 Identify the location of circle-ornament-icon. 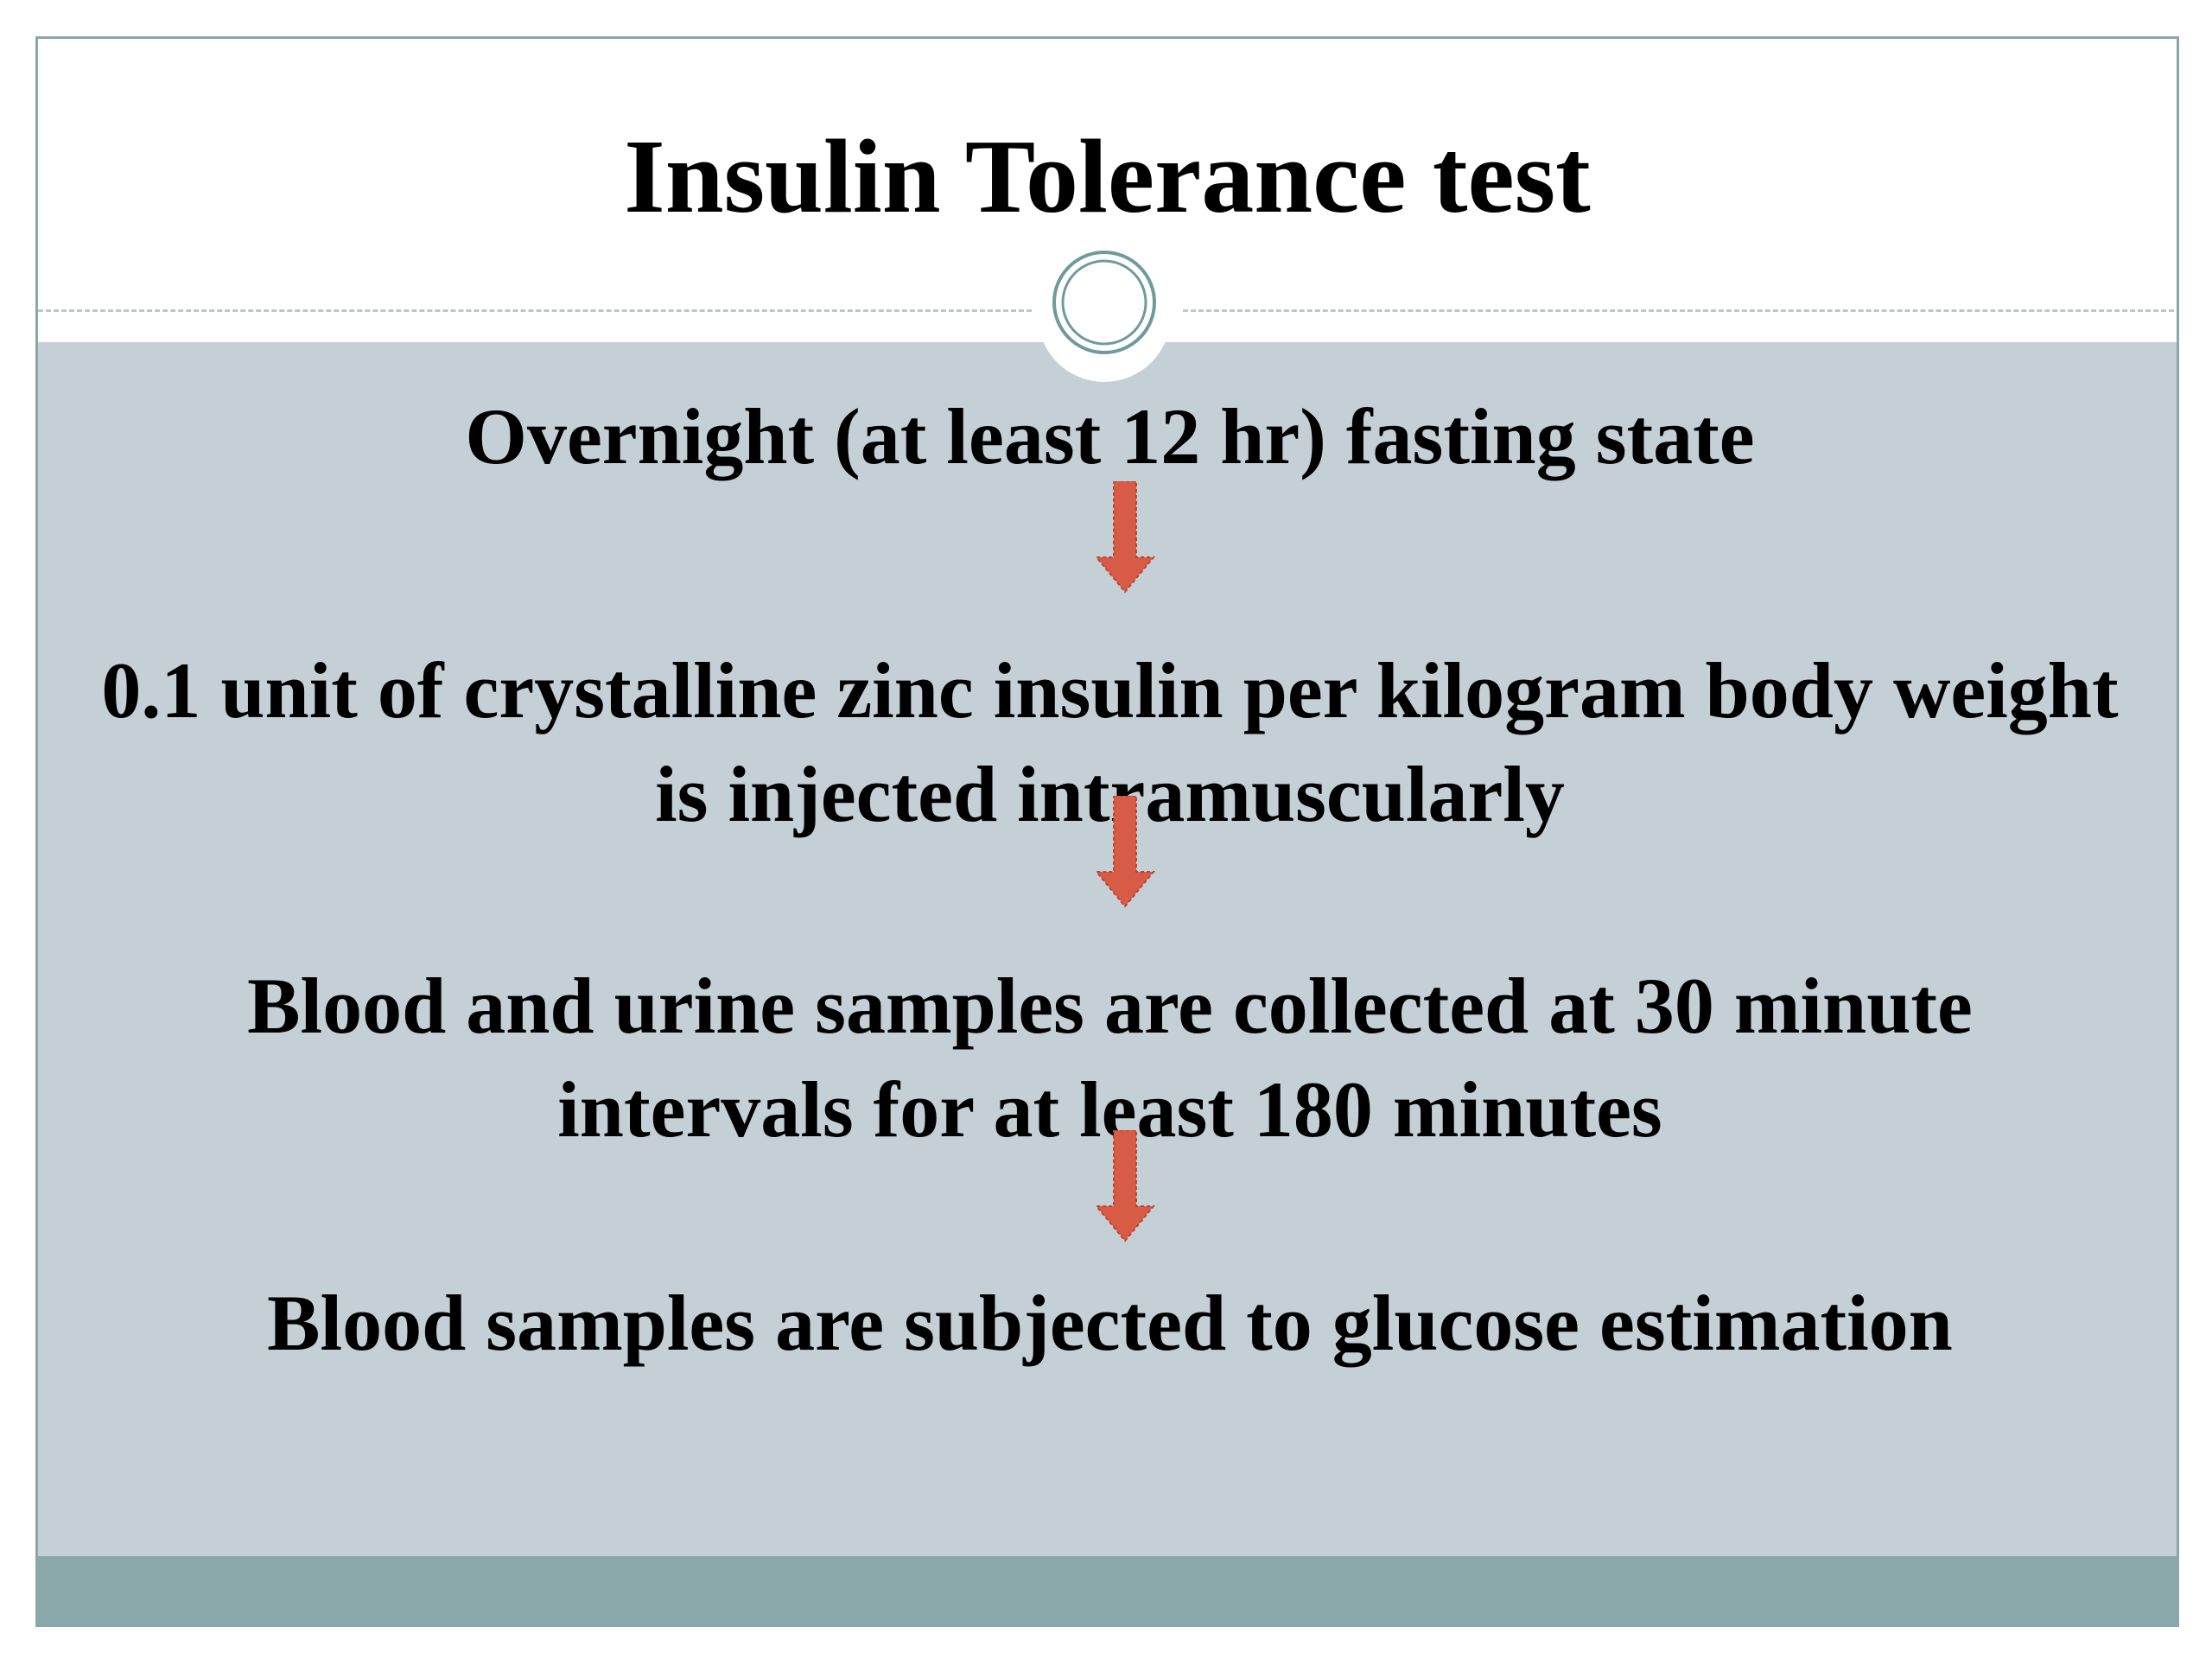
(1104, 302).